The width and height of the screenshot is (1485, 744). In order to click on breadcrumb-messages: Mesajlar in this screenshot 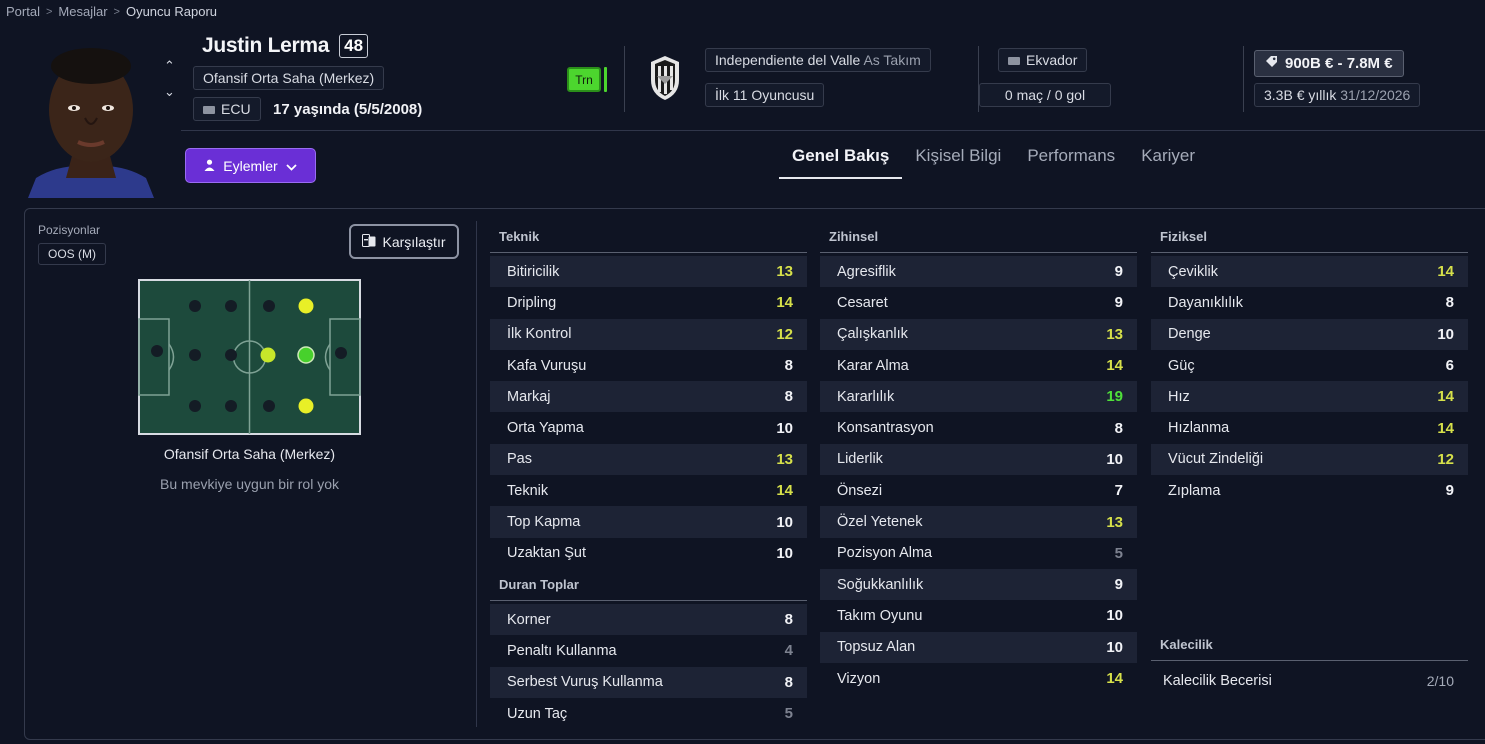, I will do `click(83, 11)`.